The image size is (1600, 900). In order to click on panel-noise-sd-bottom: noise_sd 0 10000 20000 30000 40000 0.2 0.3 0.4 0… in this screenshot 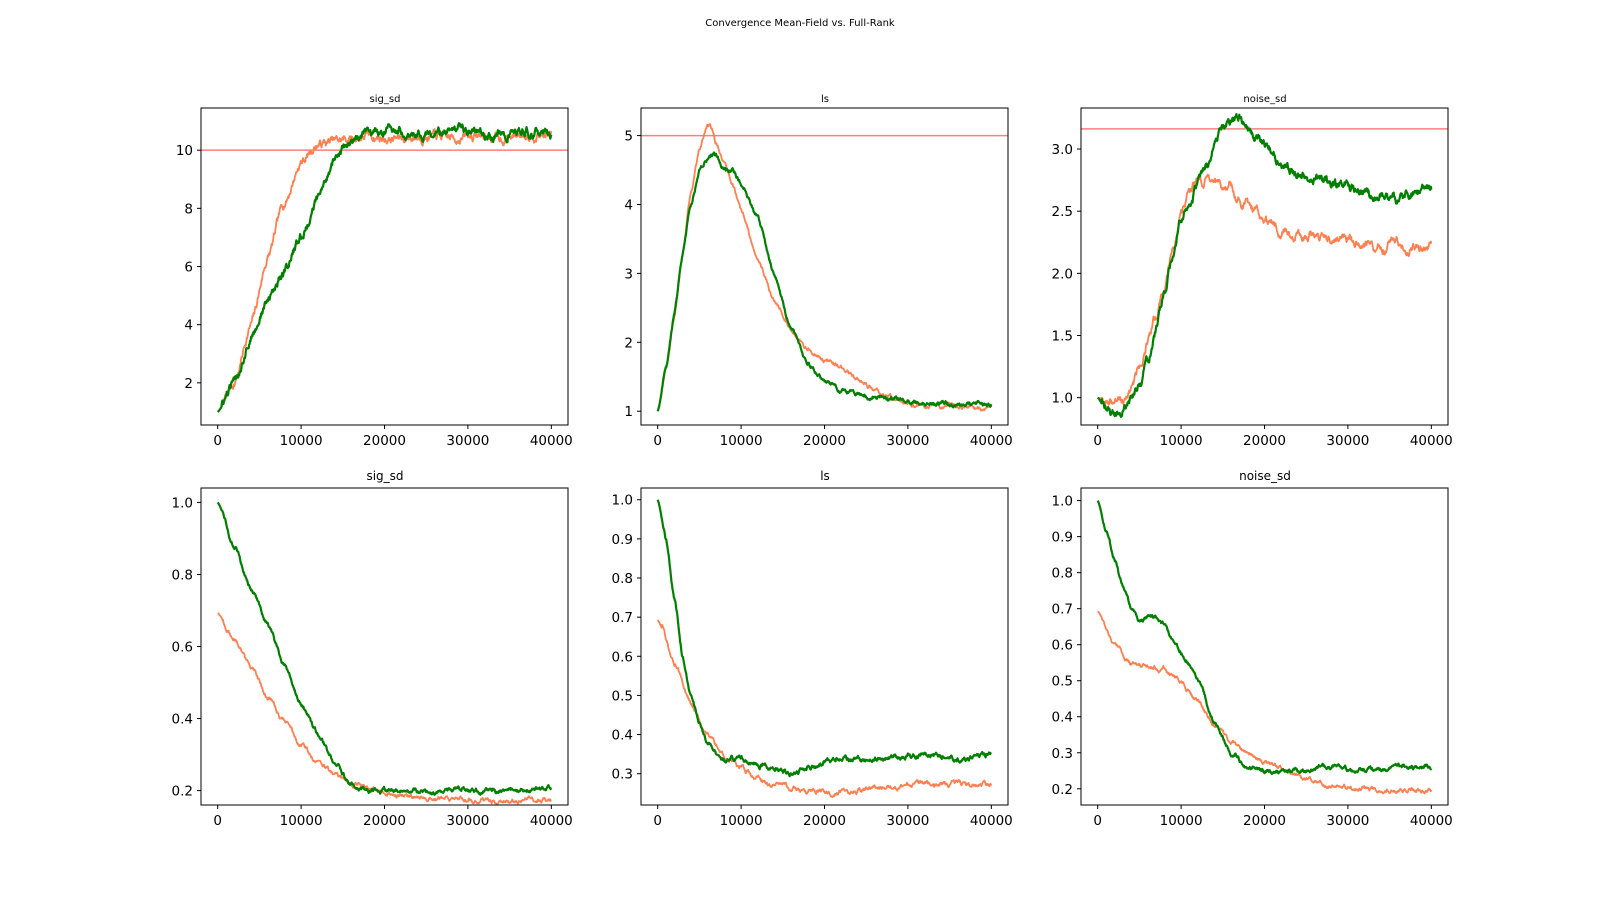, I will do `click(1252, 649)`.